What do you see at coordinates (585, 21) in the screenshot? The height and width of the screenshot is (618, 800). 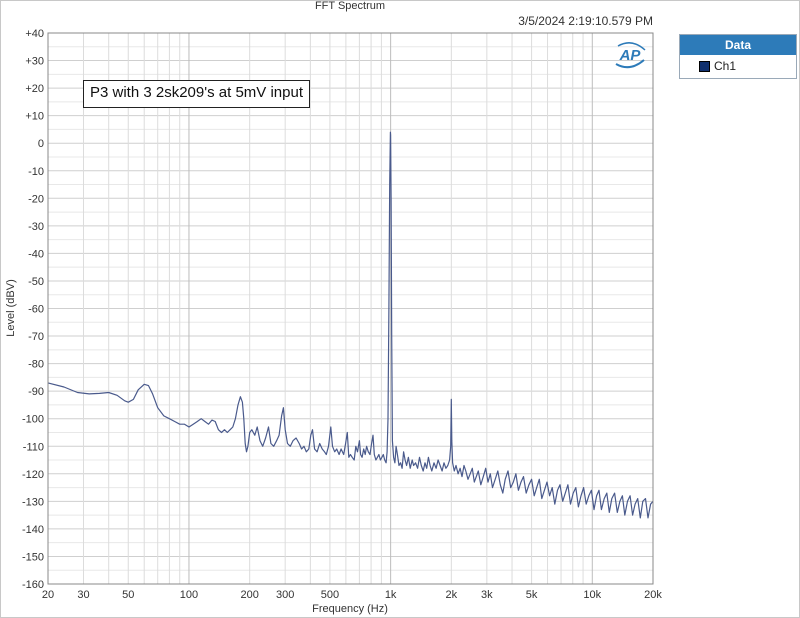 I see `timestamp: 3/5/2024 2:19:10.579 PM` at bounding box center [585, 21].